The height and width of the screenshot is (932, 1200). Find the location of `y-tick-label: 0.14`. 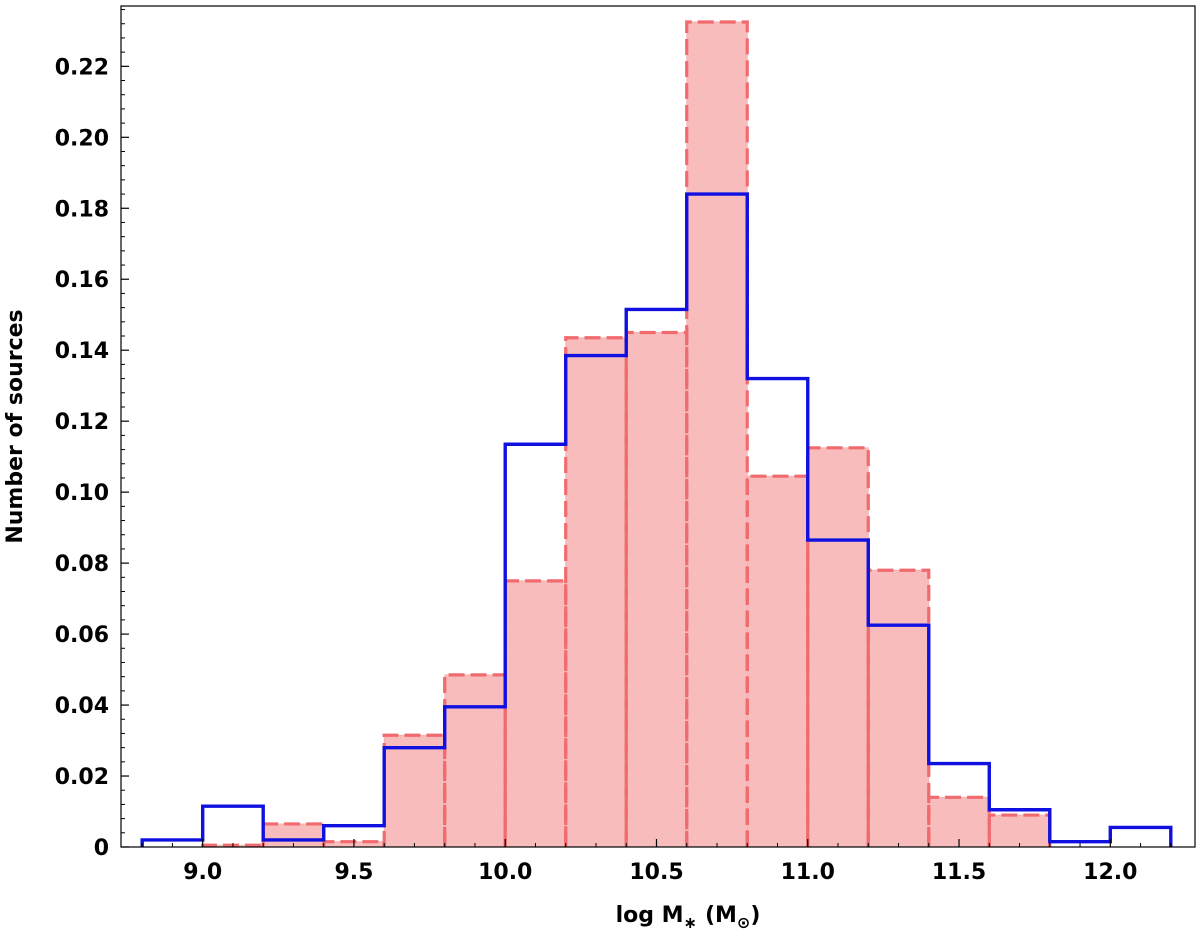

y-tick-label: 0.14 is located at coordinates (82, 351).